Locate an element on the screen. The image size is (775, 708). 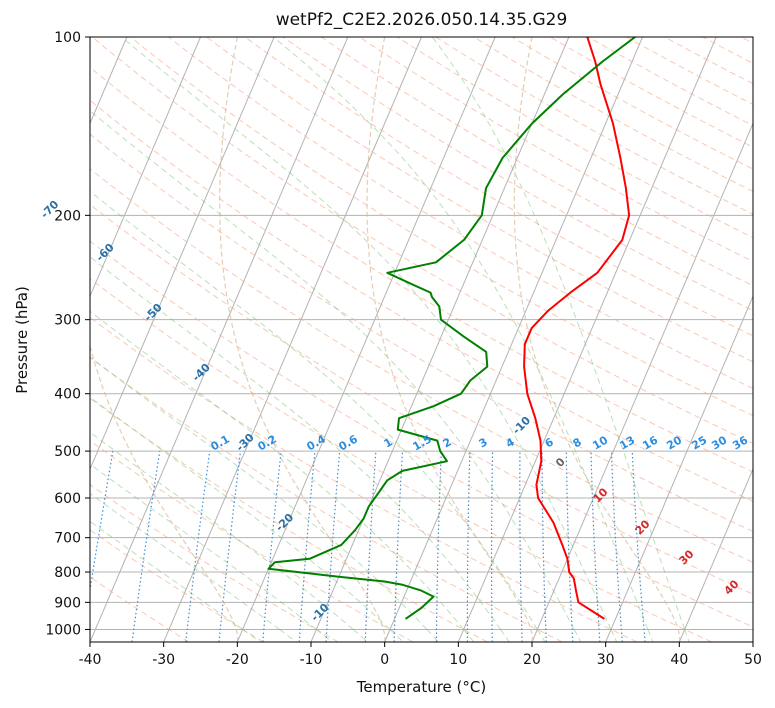
mixing-ratio-label: 1.5 is located at coordinates (422, 442).